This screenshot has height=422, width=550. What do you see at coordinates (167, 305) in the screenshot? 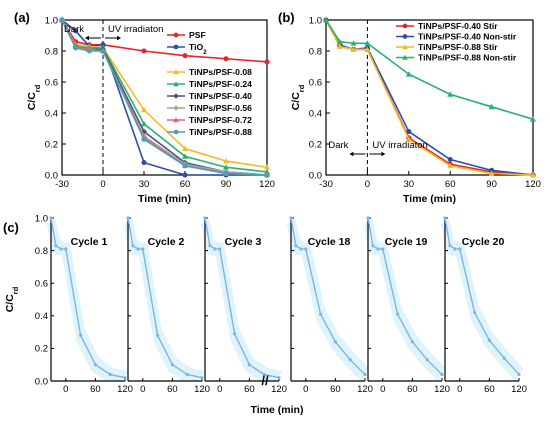
I see `cycle-subplot: 0 60 120 Cycle 2` at bounding box center [167, 305].